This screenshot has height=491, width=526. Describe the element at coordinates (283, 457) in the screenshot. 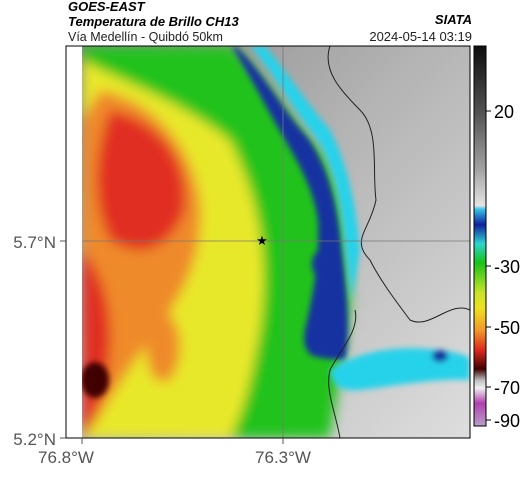

I see `x-tick-label: 76.3°W` at that location.